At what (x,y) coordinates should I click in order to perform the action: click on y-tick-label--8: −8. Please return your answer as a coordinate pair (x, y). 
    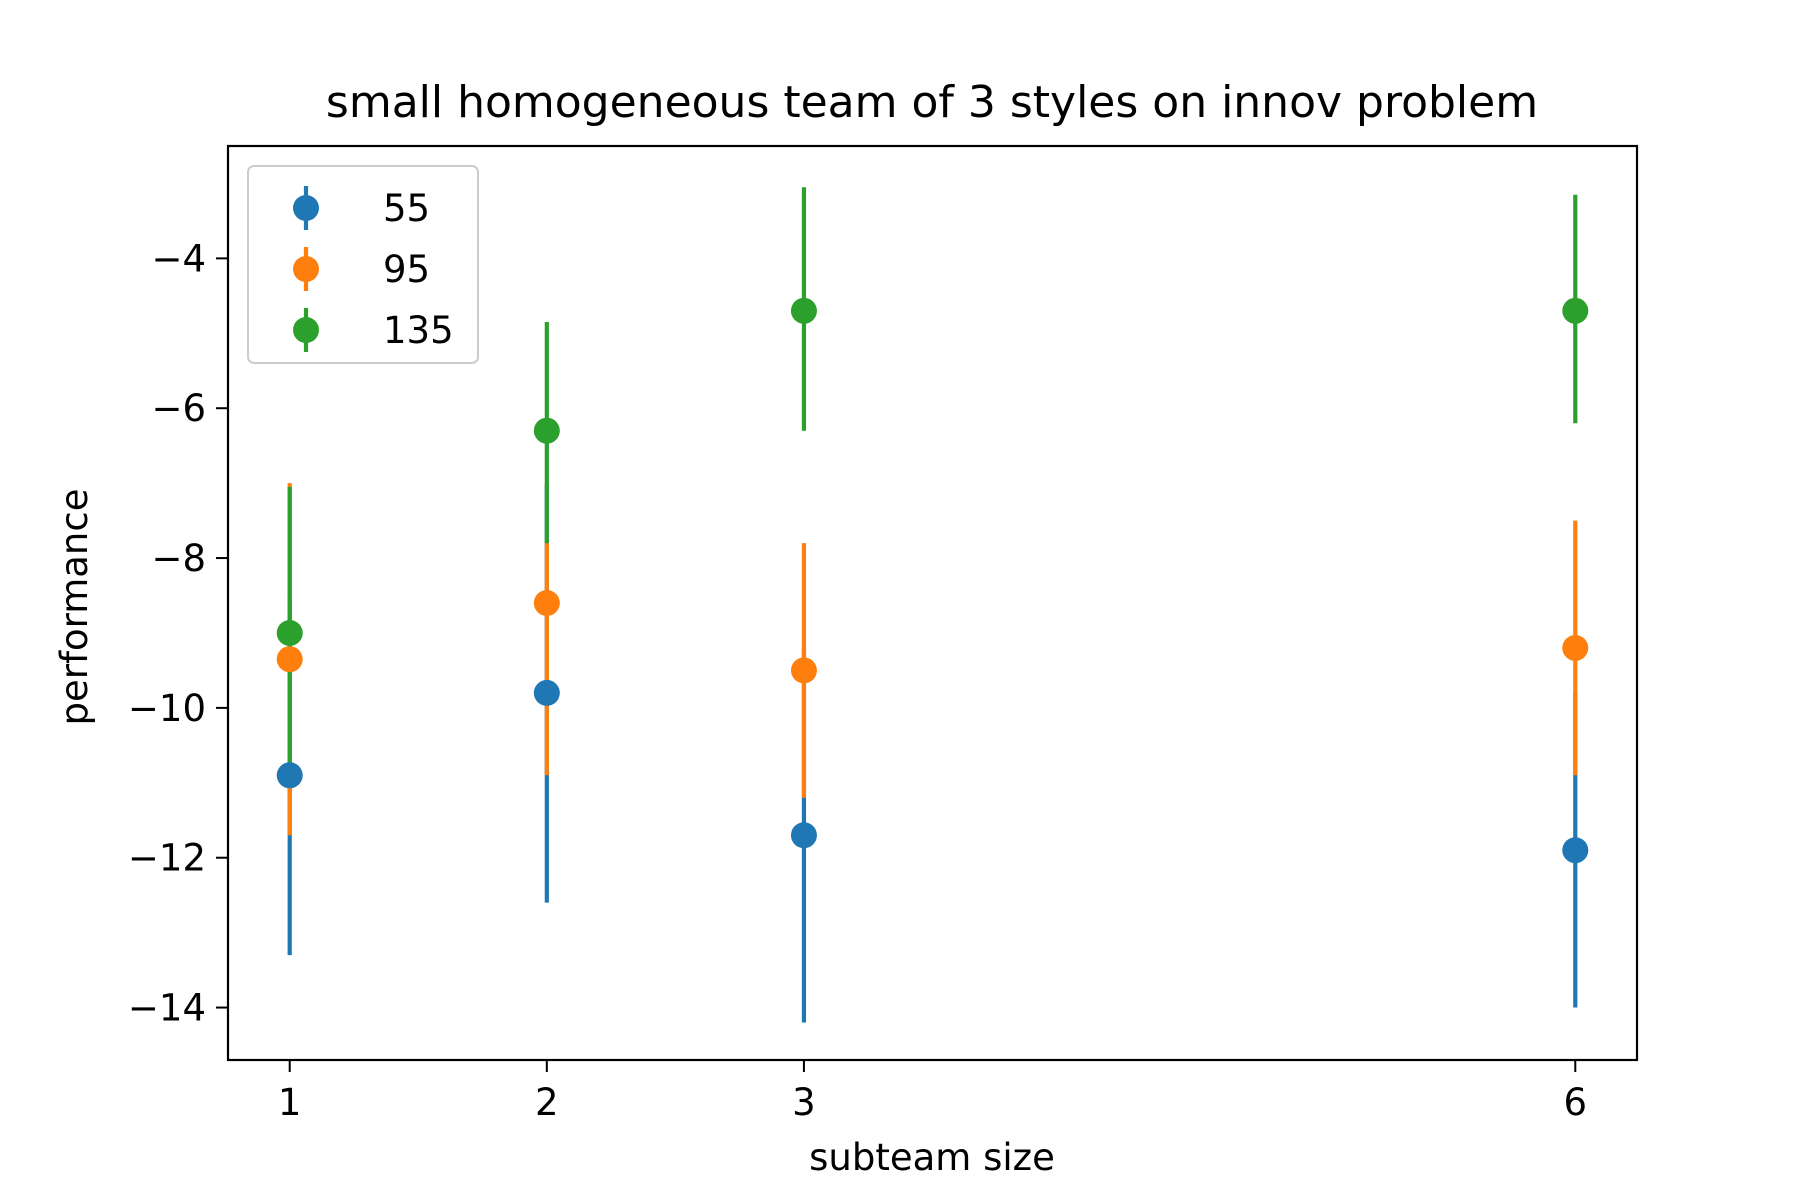
    Looking at the image, I should click on (178, 558).